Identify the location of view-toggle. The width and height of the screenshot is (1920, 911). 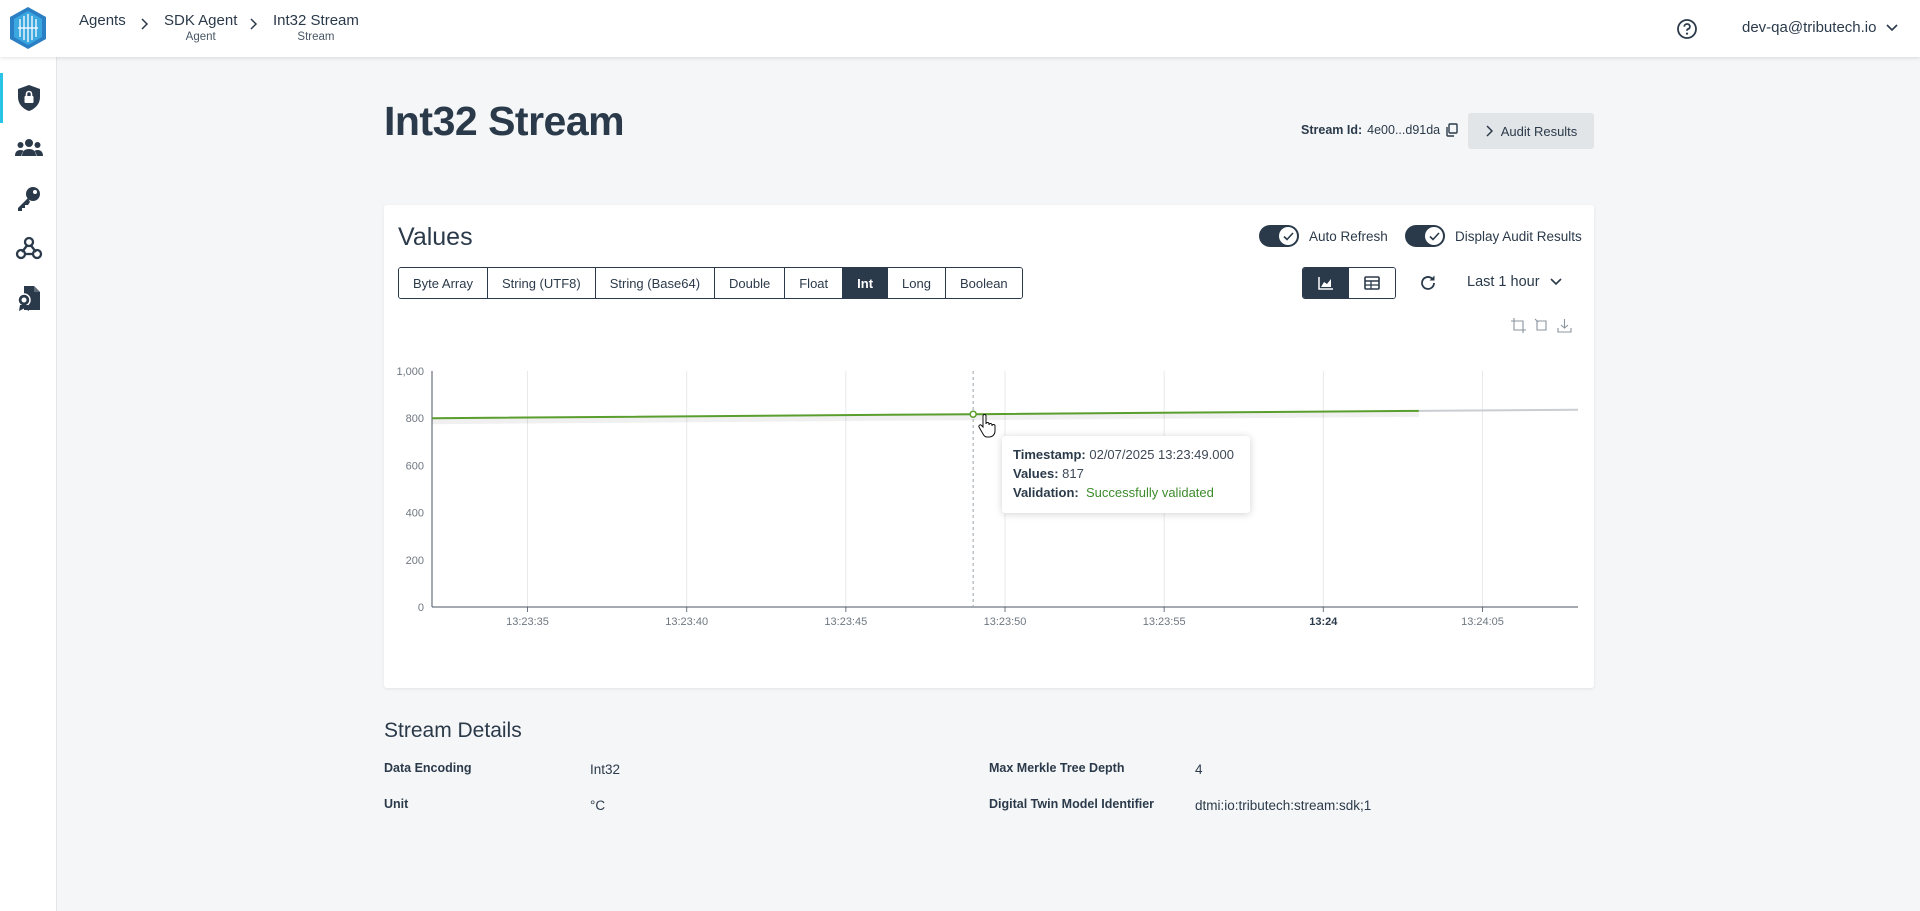
(1349, 283).